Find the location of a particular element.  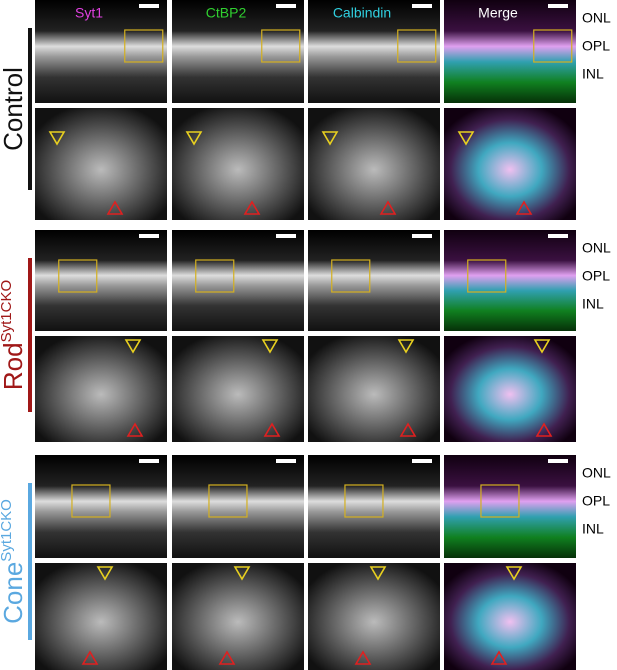

column-header: Calbindin is located at coordinates (362, 13).